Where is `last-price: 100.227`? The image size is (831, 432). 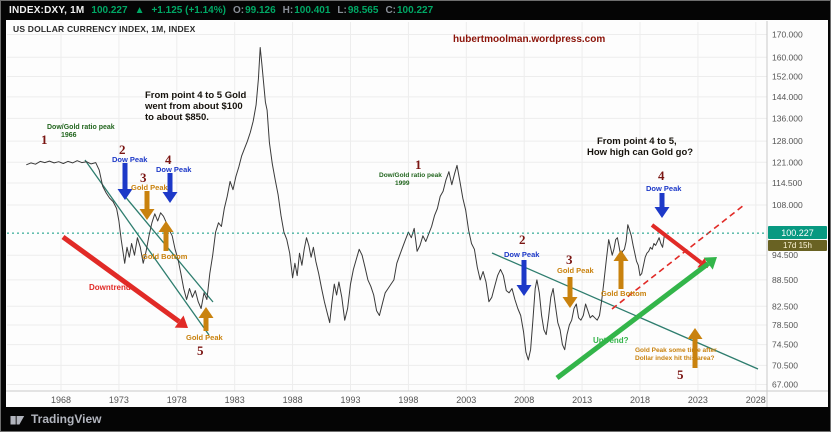 last-price: 100.227 is located at coordinates (109, 10).